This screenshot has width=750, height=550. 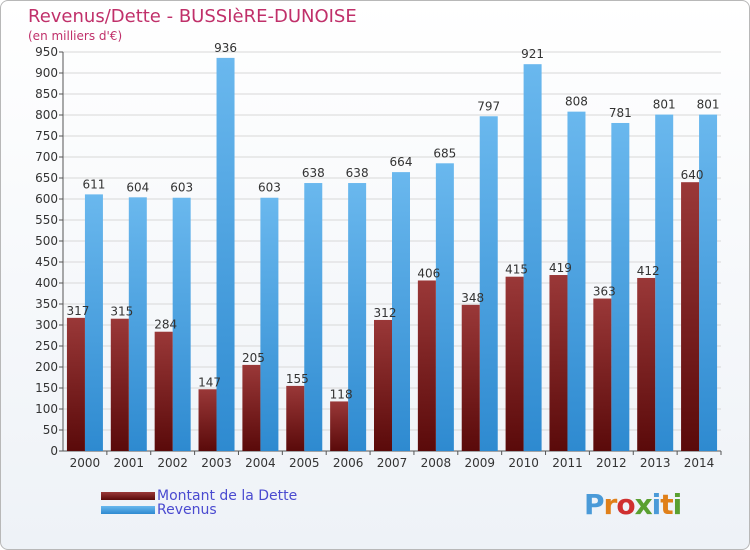 What do you see at coordinates (46, 262) in the screenshot?
I see `y-tick-label: 450` at bounding box center [46, 262].